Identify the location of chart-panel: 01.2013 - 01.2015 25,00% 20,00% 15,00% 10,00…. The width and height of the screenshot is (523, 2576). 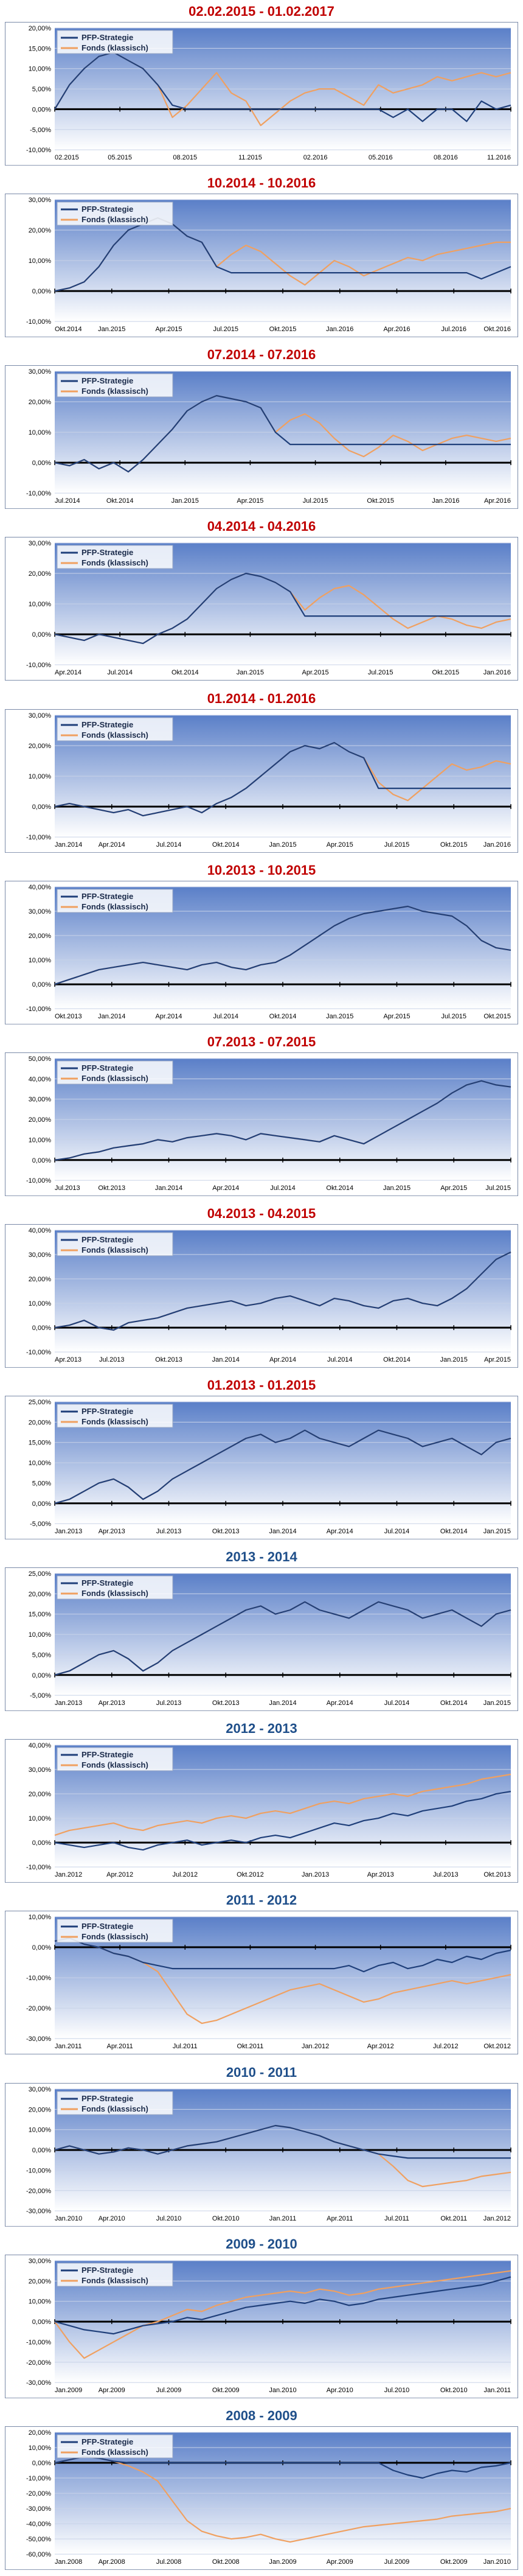
(261, 1459).